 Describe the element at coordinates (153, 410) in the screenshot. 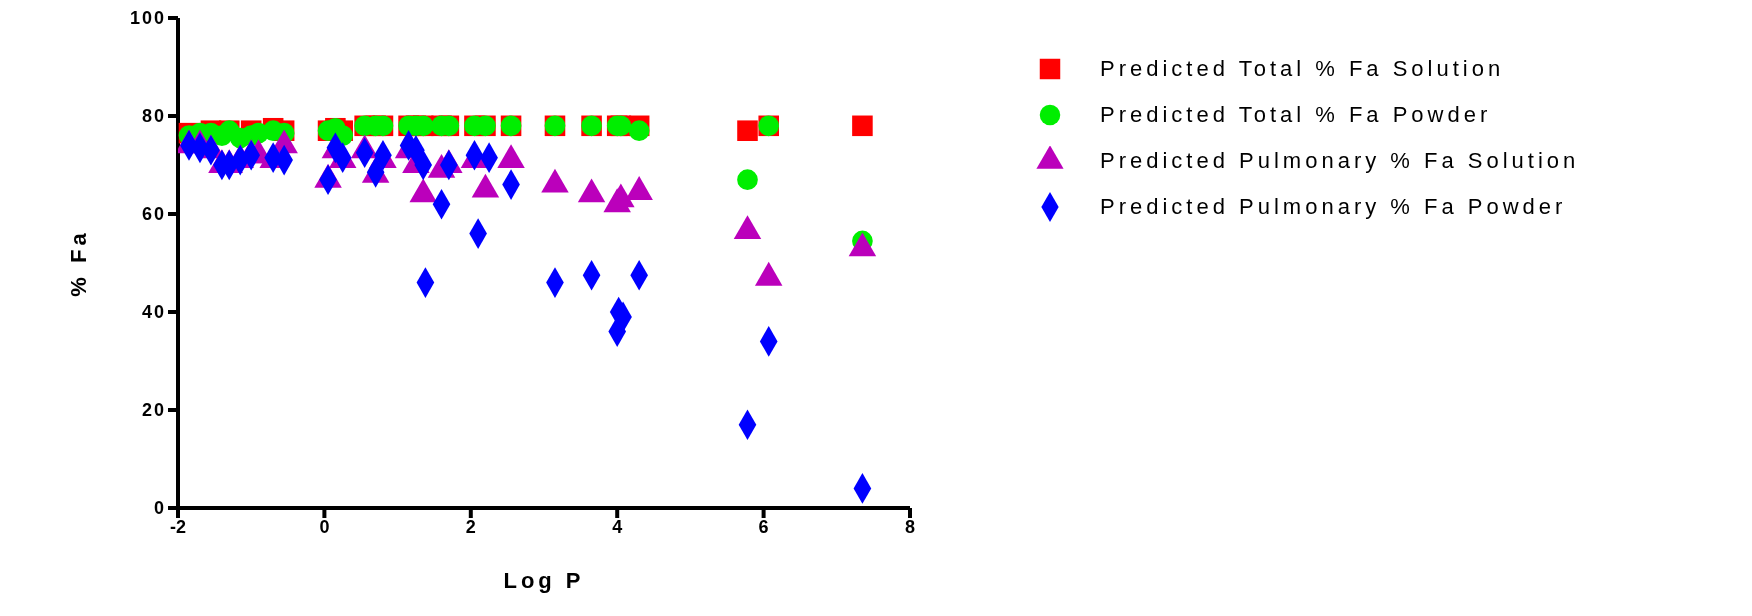

I see `y-tick-label: 20` at that location.